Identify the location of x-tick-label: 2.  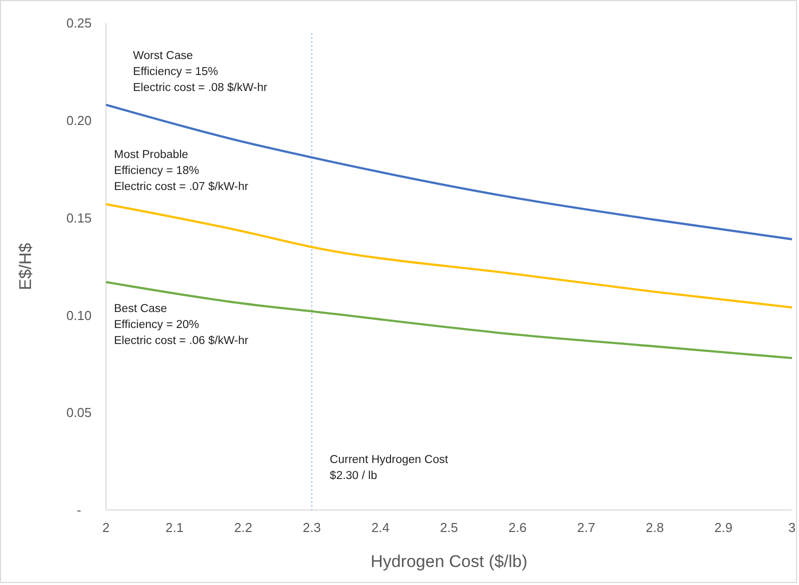
(106, 527).